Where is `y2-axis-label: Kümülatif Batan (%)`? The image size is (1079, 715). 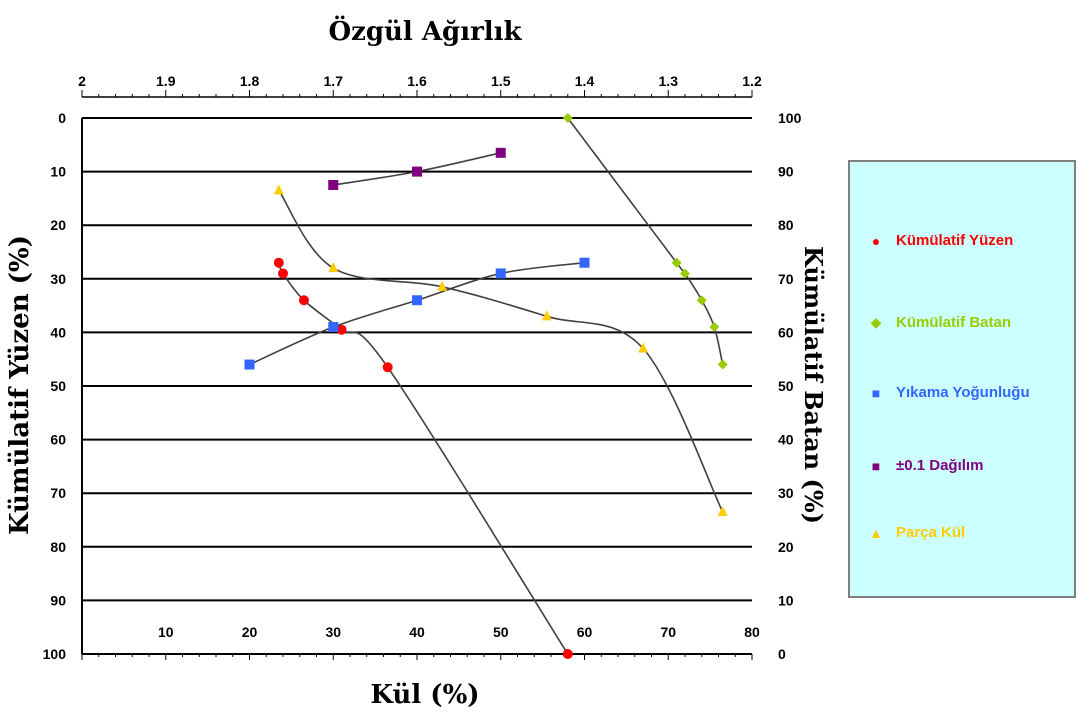
y2-axis-label: Kümülatif Batan (%) is located at coordinates (813, 385).